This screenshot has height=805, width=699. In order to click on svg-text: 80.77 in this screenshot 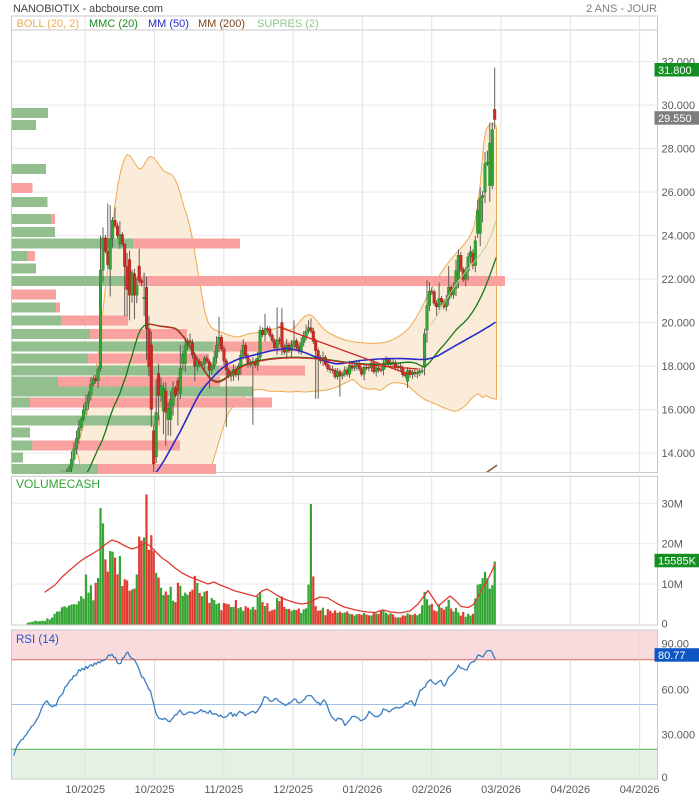, I will do `click(672, 656)`.